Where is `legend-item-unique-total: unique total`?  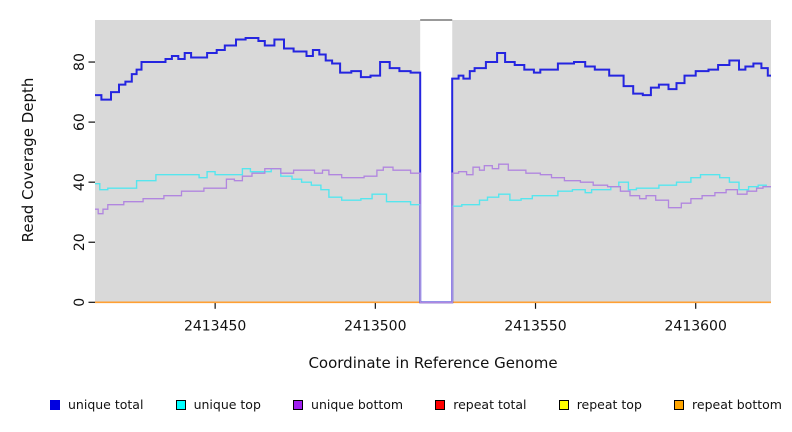
legend-item-unique-total: unique total is located at coordinates (96, 405).